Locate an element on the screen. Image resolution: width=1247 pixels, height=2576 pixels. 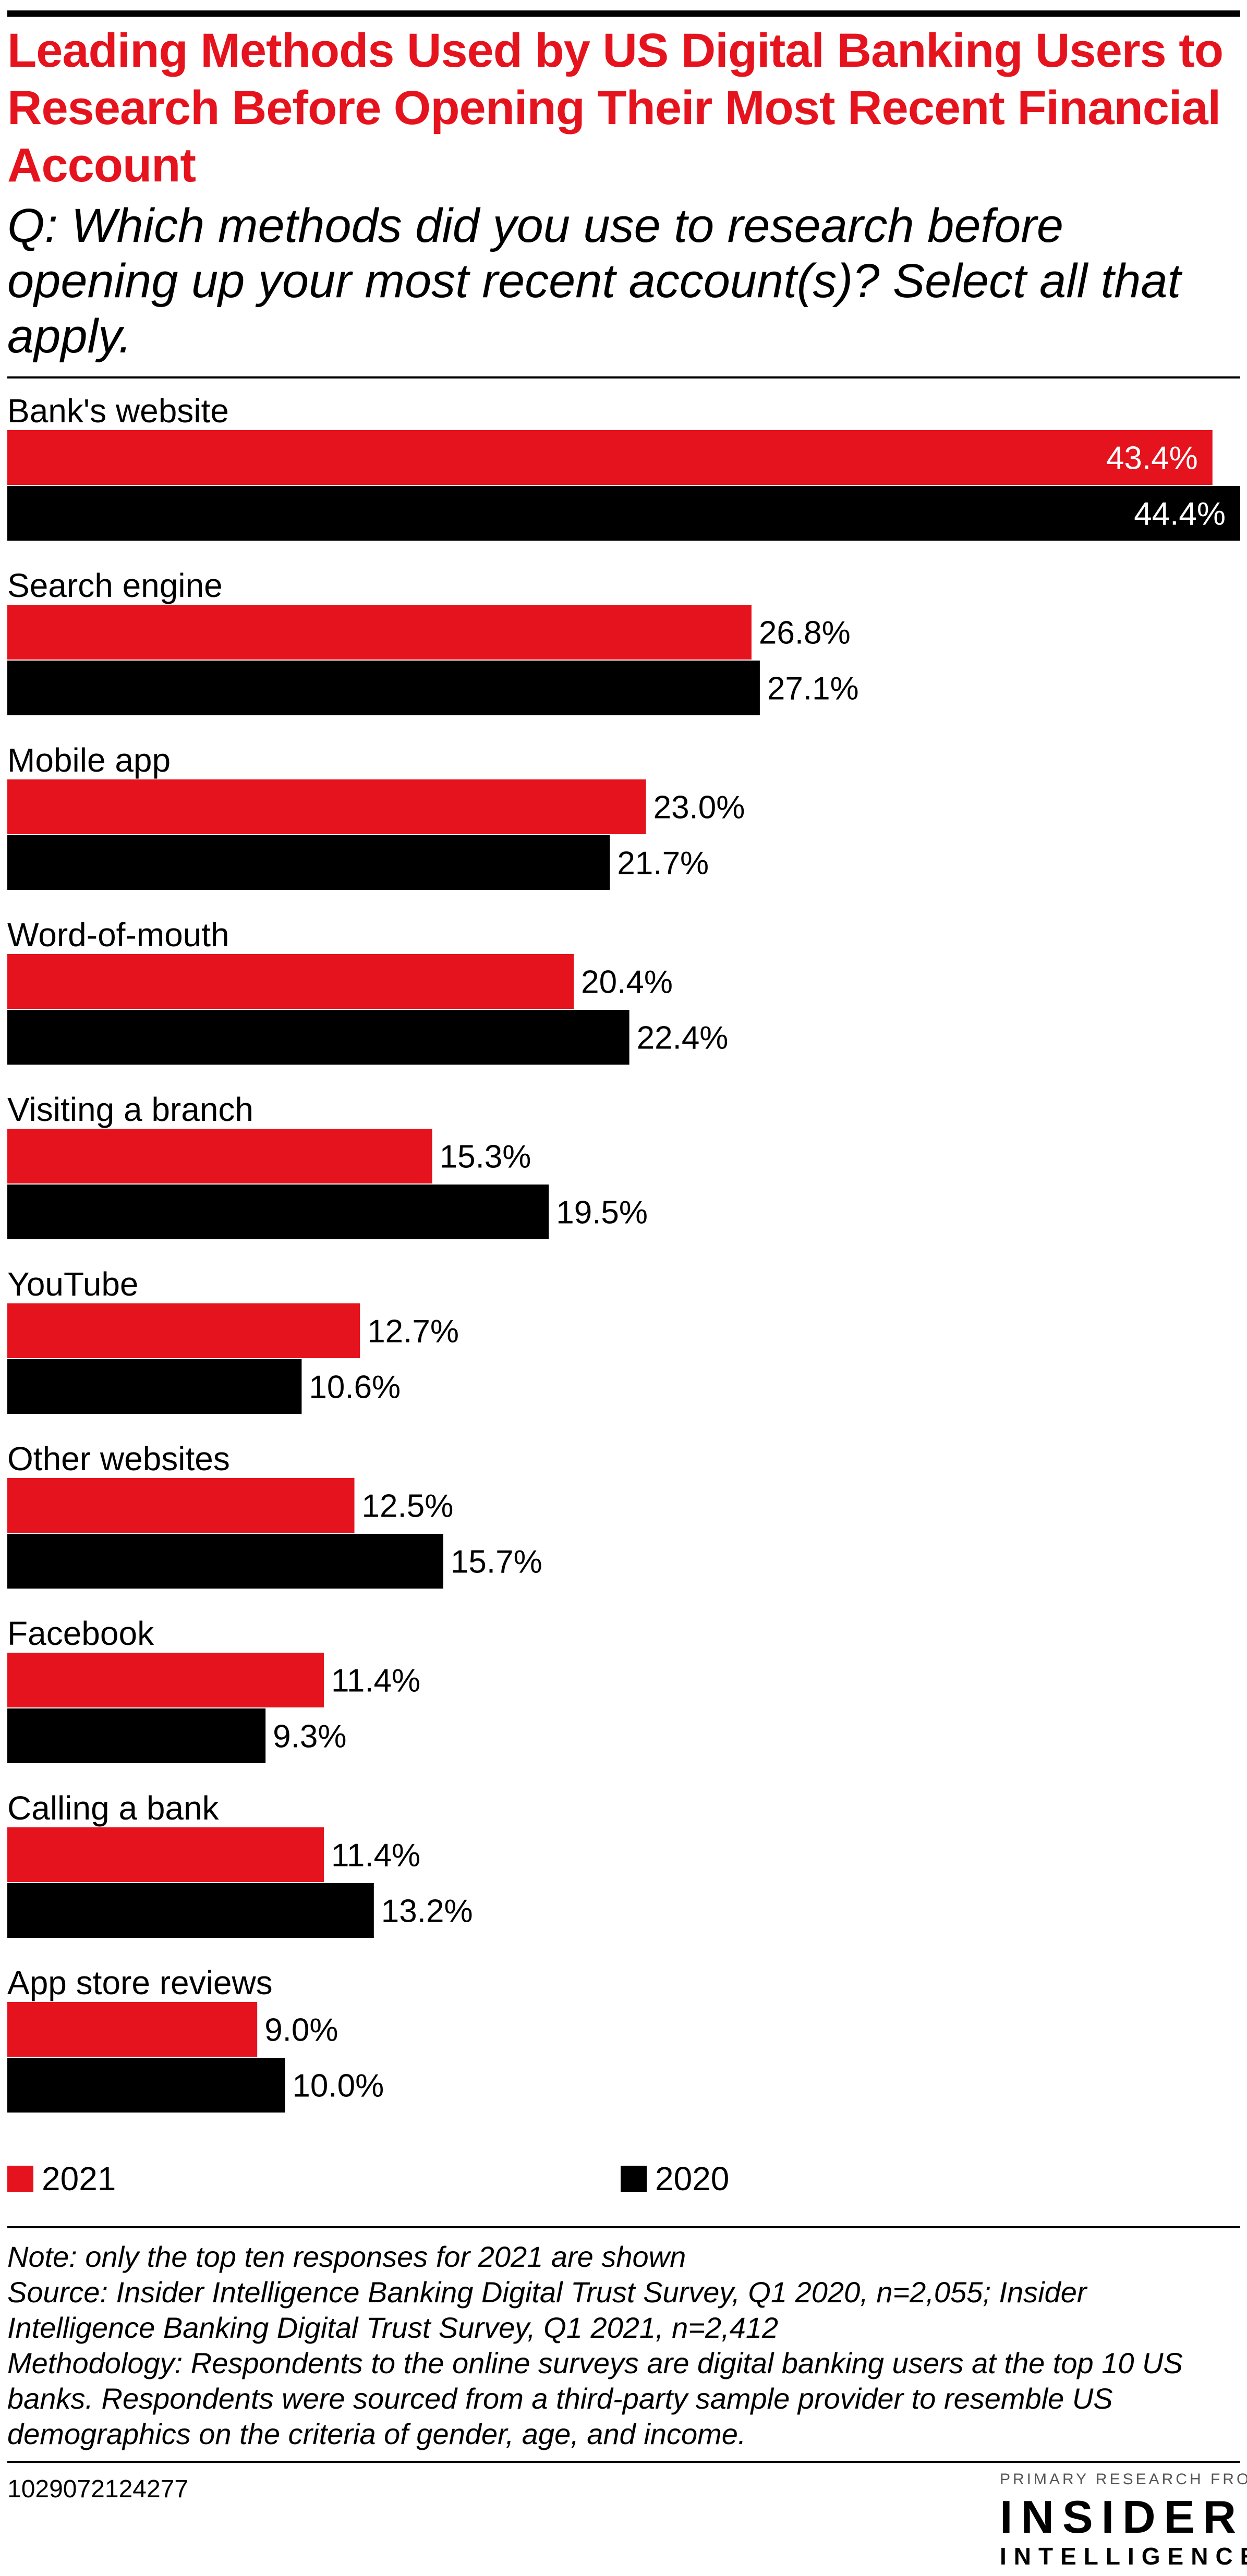
data-label-2021-calling-a-bank: 11.4% is located at coordinates (375, 1856).